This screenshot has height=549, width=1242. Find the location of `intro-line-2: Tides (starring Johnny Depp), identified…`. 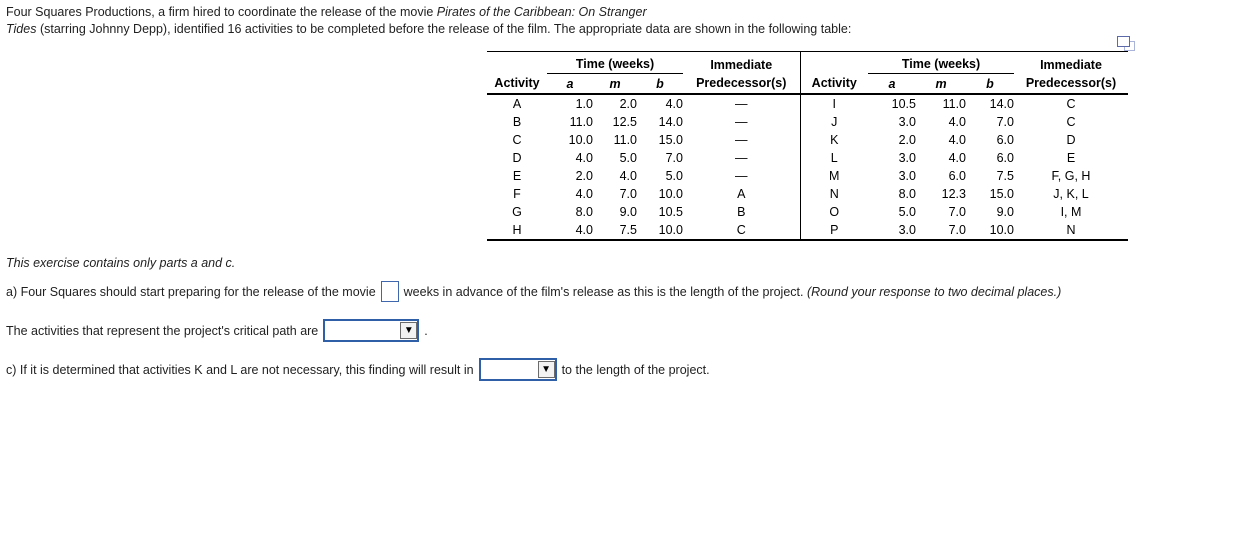

intro-line-2: Tides (starring Johnny Depp), identified… is located at coordinates (428, 29).